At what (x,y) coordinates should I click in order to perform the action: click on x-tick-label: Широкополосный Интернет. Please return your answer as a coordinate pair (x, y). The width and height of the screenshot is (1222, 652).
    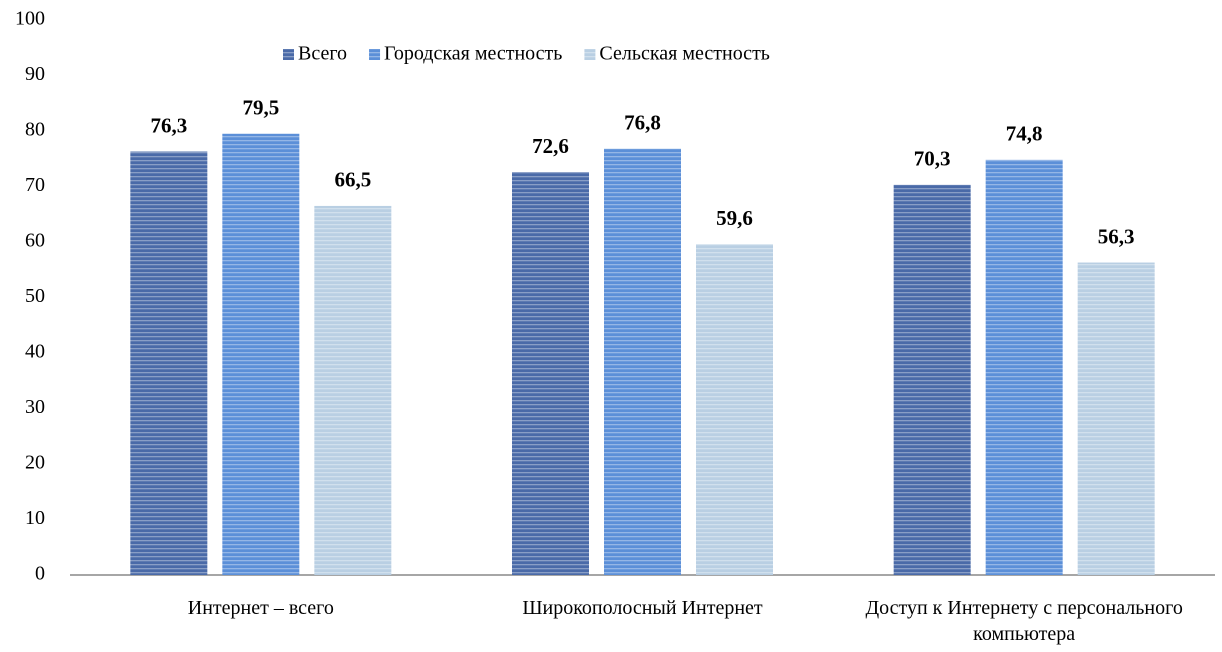
    Looking at the image, I should click on (642, 608).